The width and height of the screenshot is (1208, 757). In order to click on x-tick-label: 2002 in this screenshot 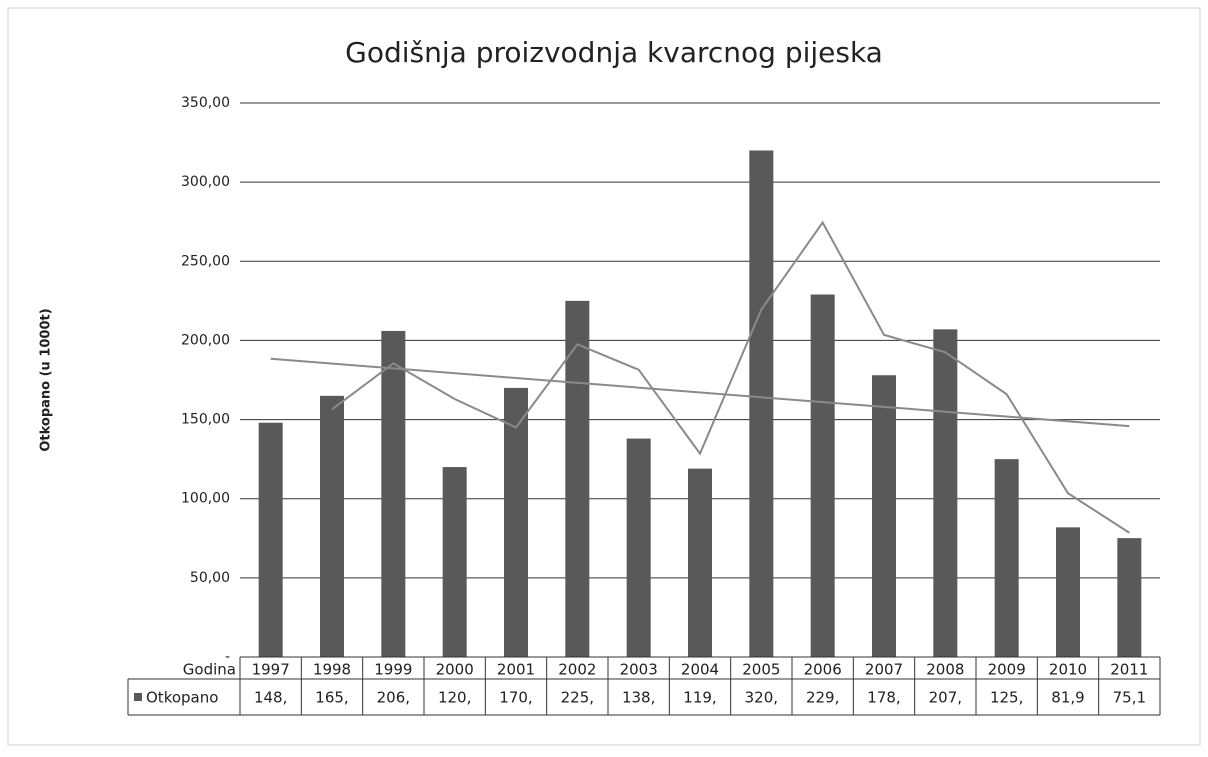, I will do `click(577, 670)`.